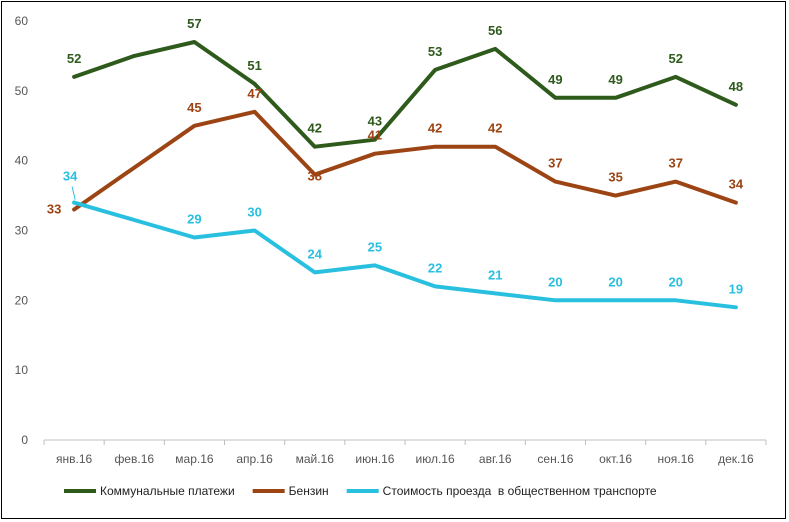 Image resolution: width=789 pixels, height=522 pixels. Describe the element at coordinates (254, 65) in the screenshot. I see `data-label: 51` at that location.